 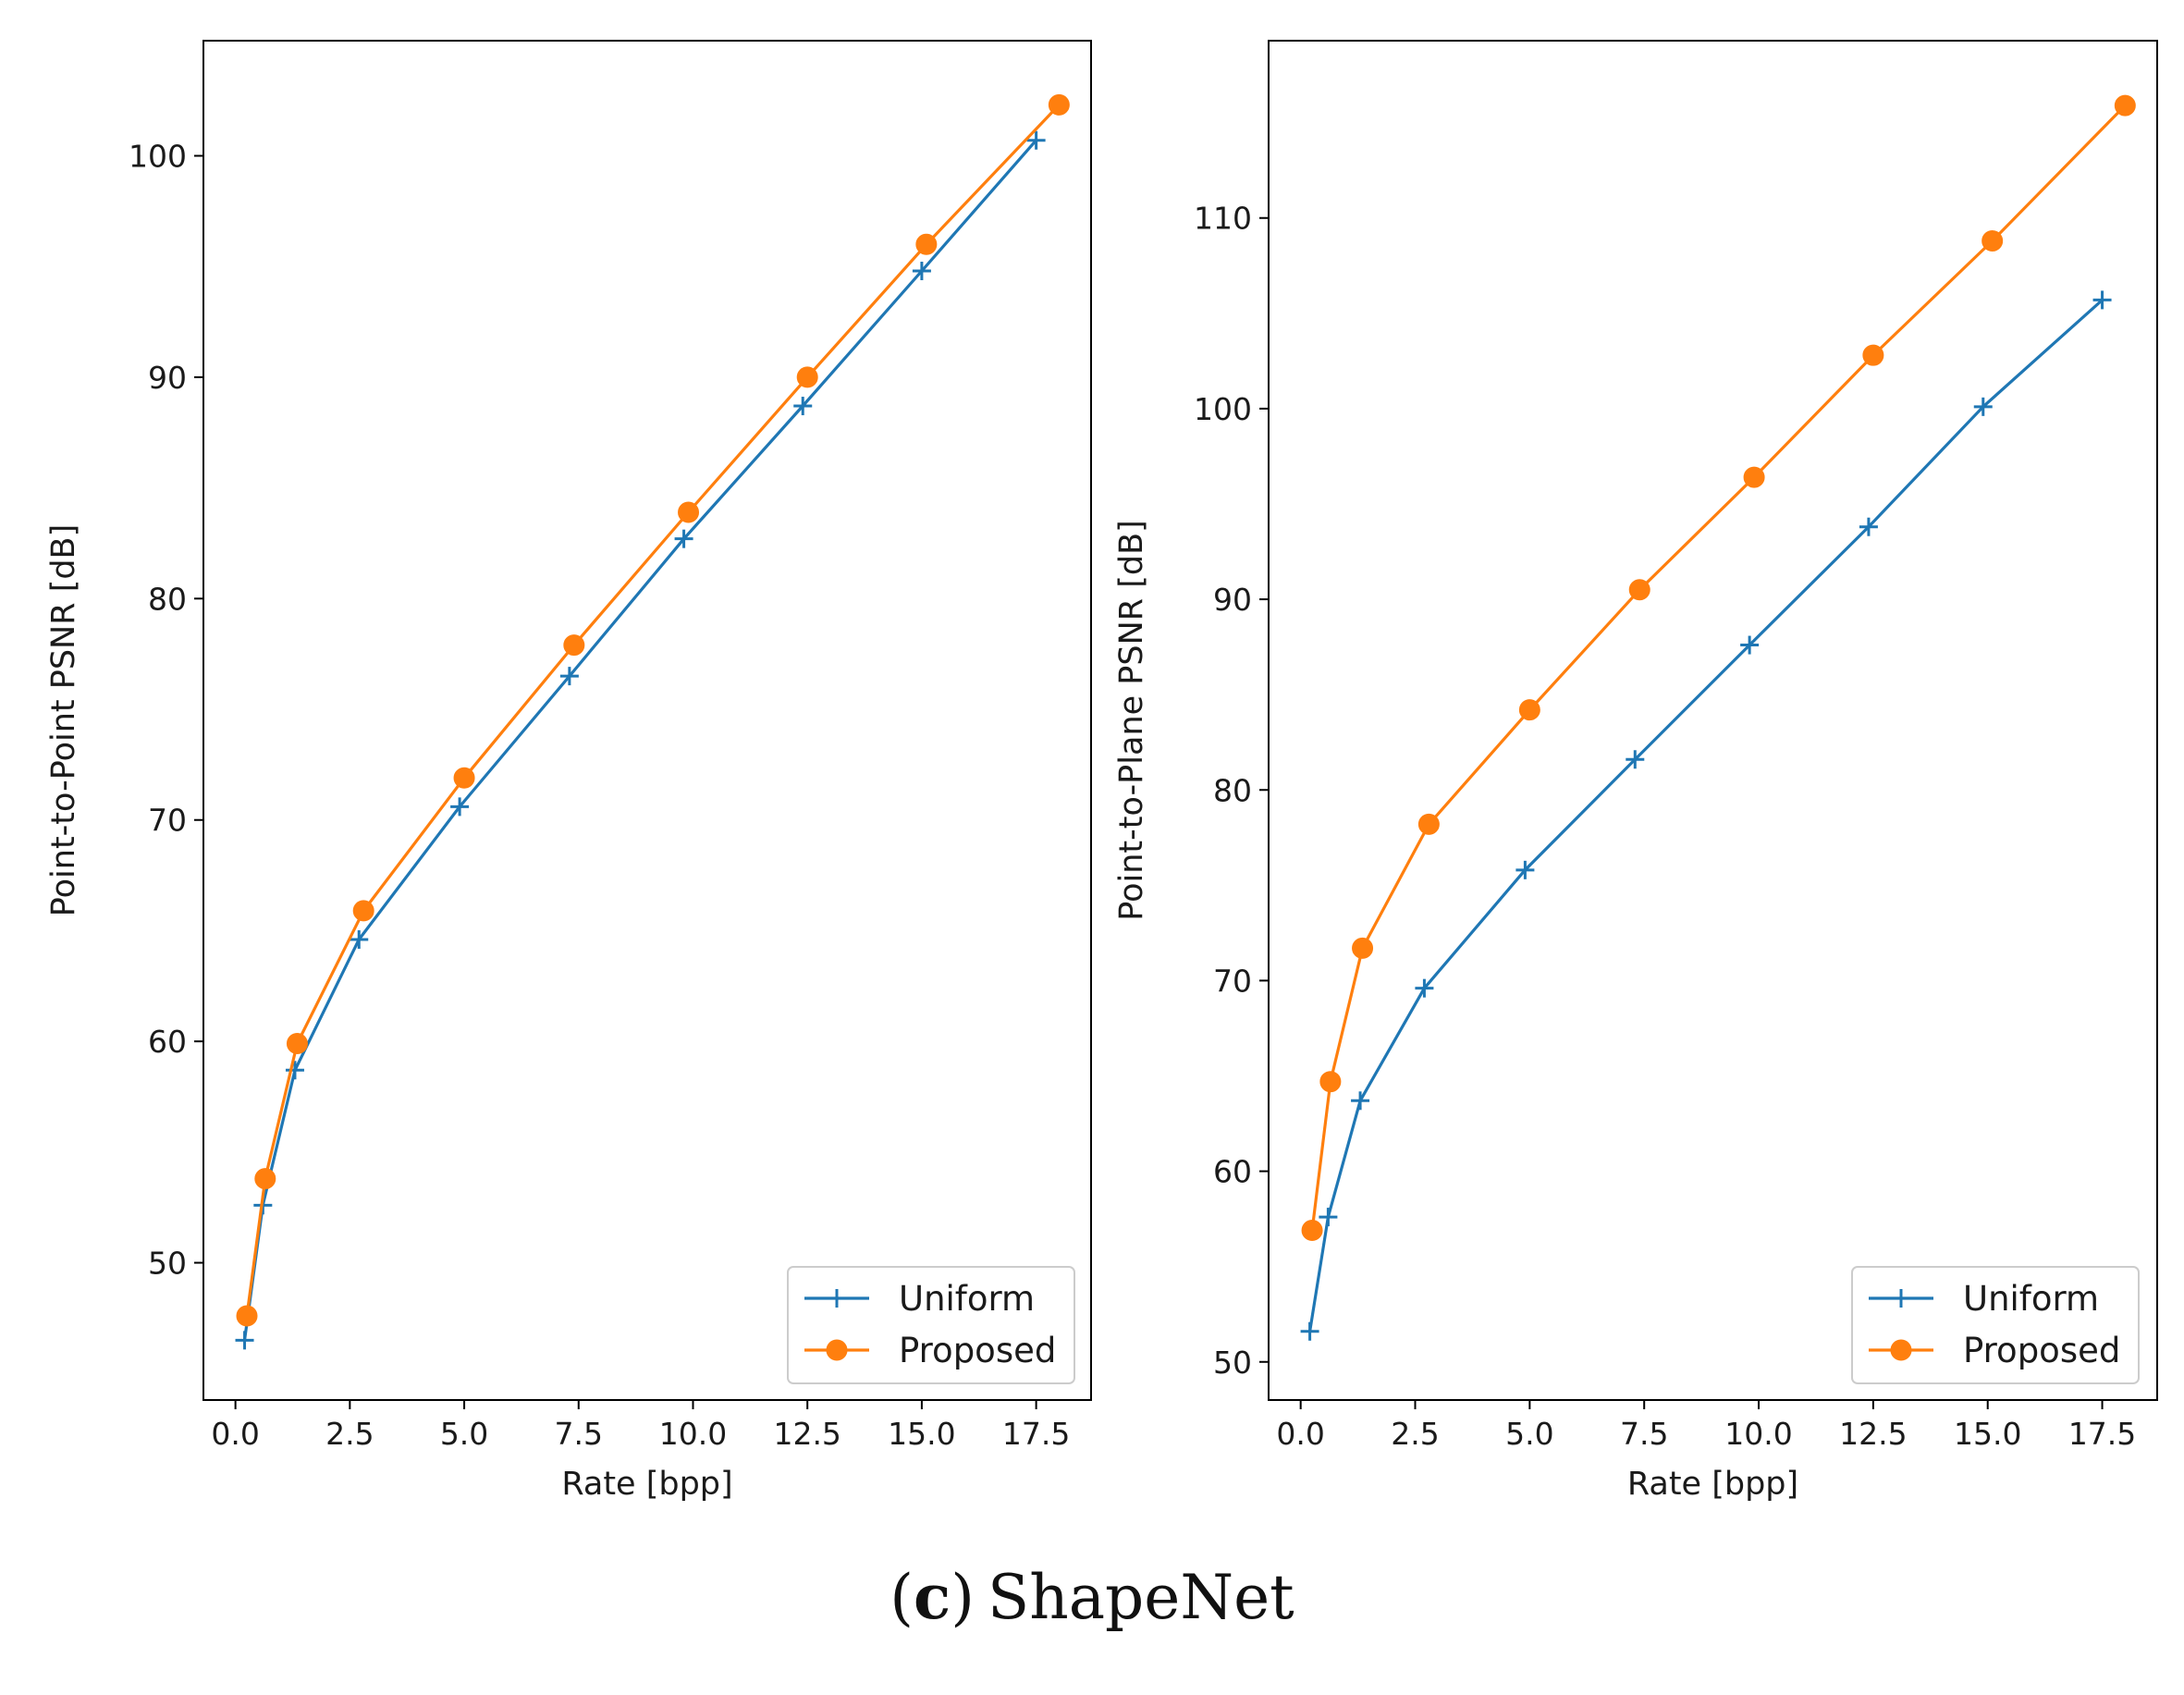 I want to click on legend-box, so click(x=931, y=1325).